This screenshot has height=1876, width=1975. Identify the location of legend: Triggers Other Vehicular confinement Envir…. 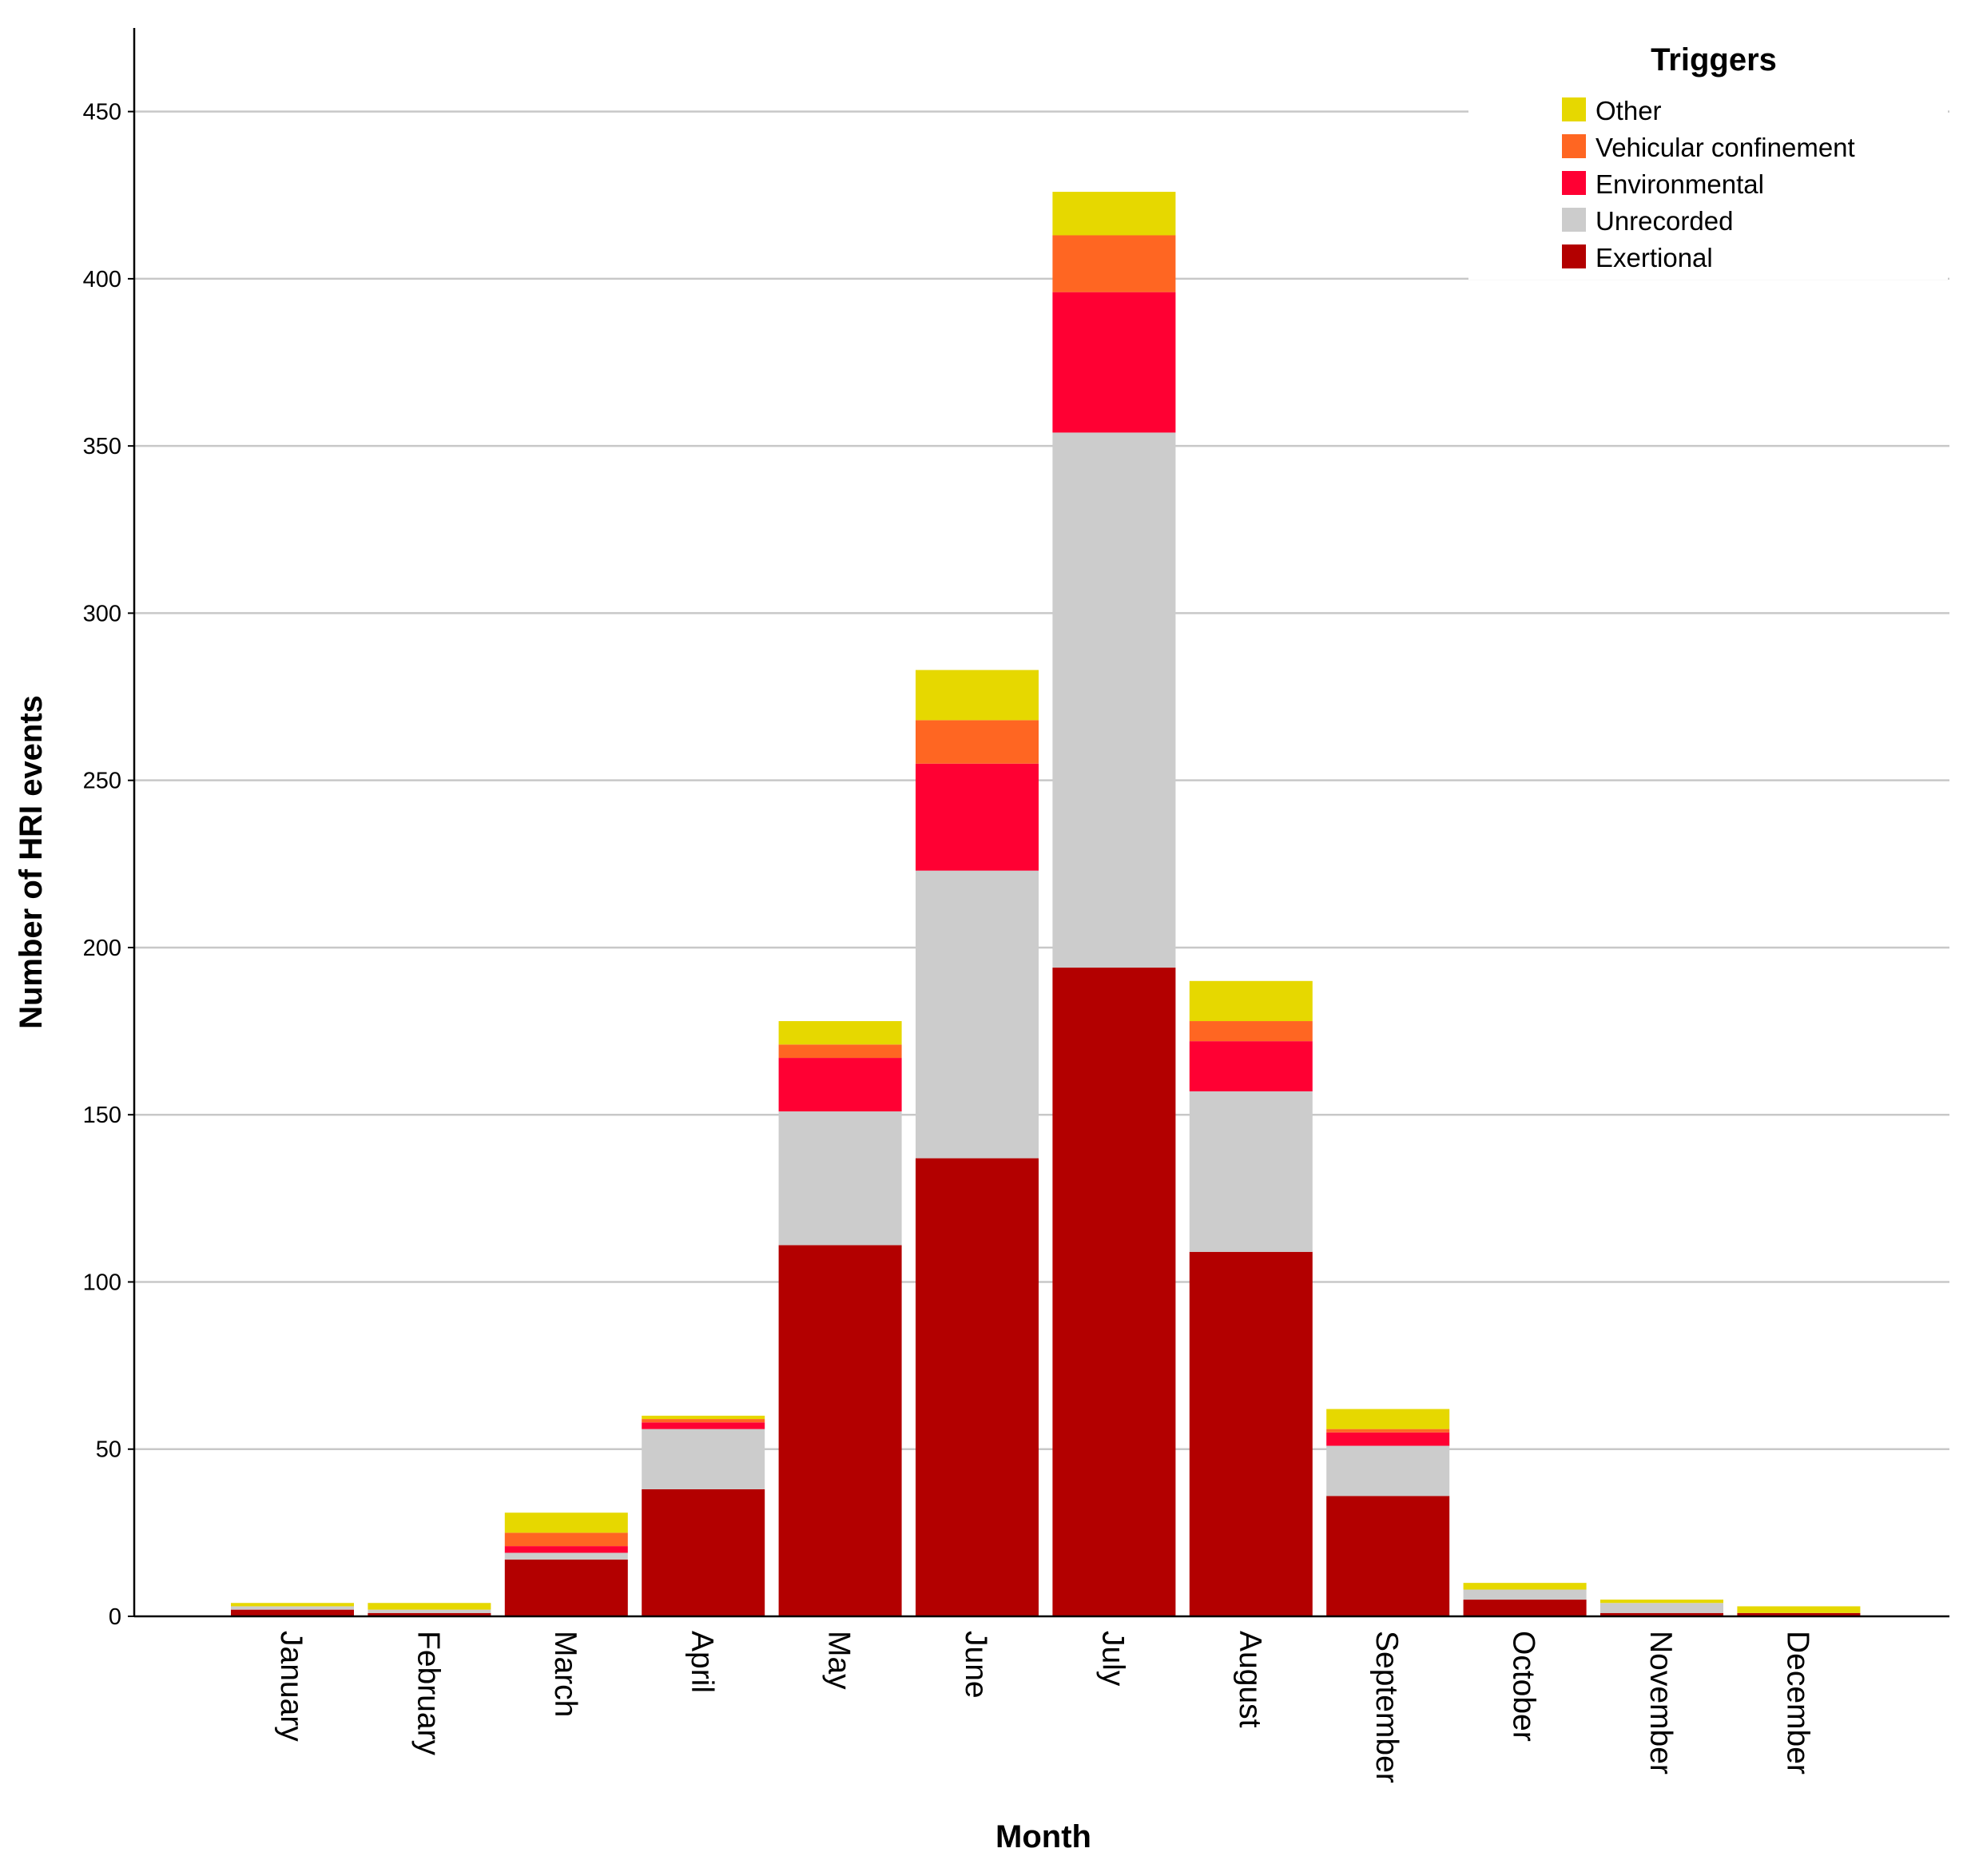
(1708, 152).